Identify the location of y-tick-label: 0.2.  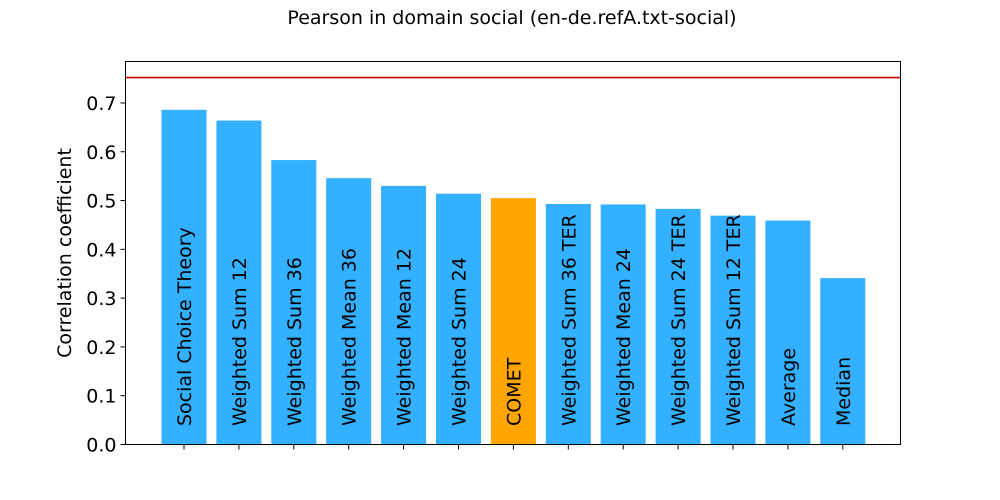
(101, 348).